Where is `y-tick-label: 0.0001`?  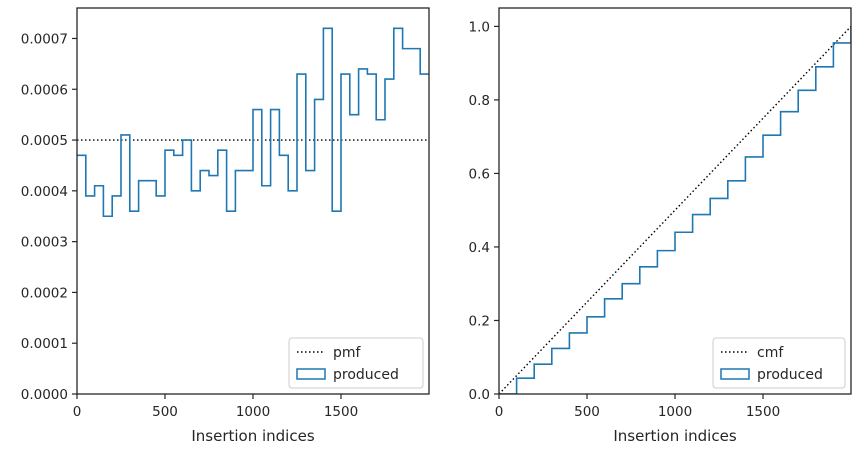 y-tick-label: 0.0001 is located at coordinates (44, 344).